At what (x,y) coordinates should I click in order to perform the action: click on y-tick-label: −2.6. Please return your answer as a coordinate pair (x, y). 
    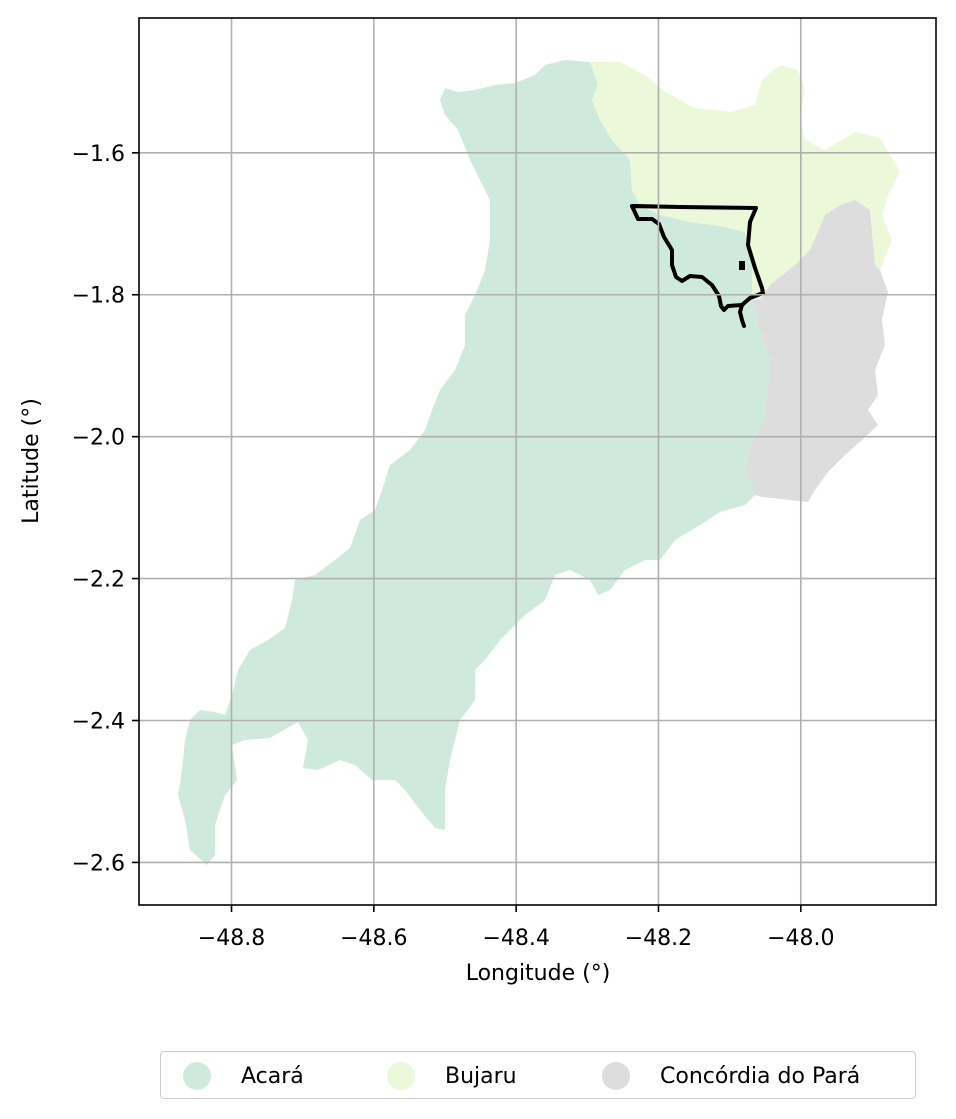
    Looking at the image, I should click on (98, 863).